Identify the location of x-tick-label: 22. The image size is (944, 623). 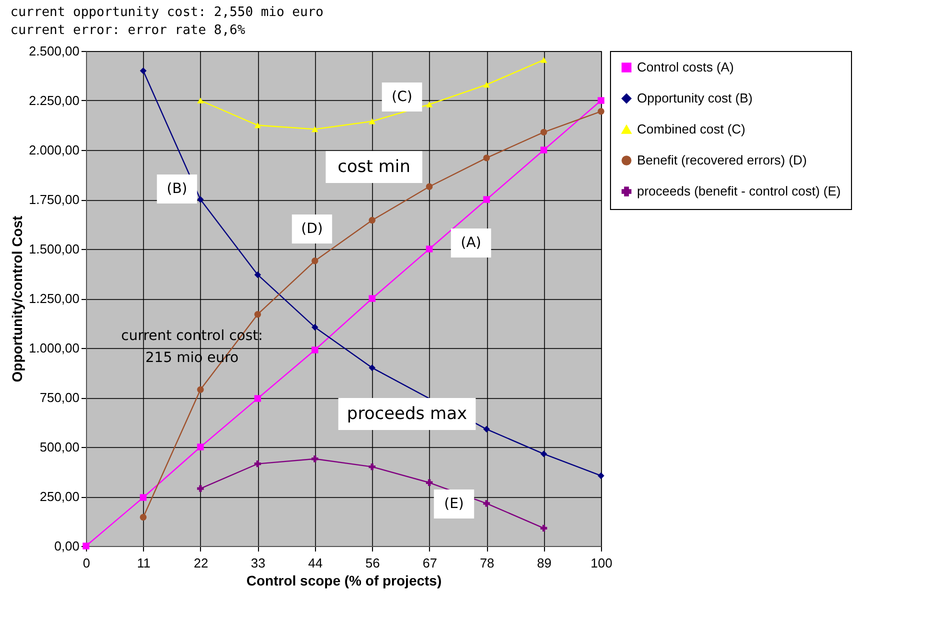
(201, 563).